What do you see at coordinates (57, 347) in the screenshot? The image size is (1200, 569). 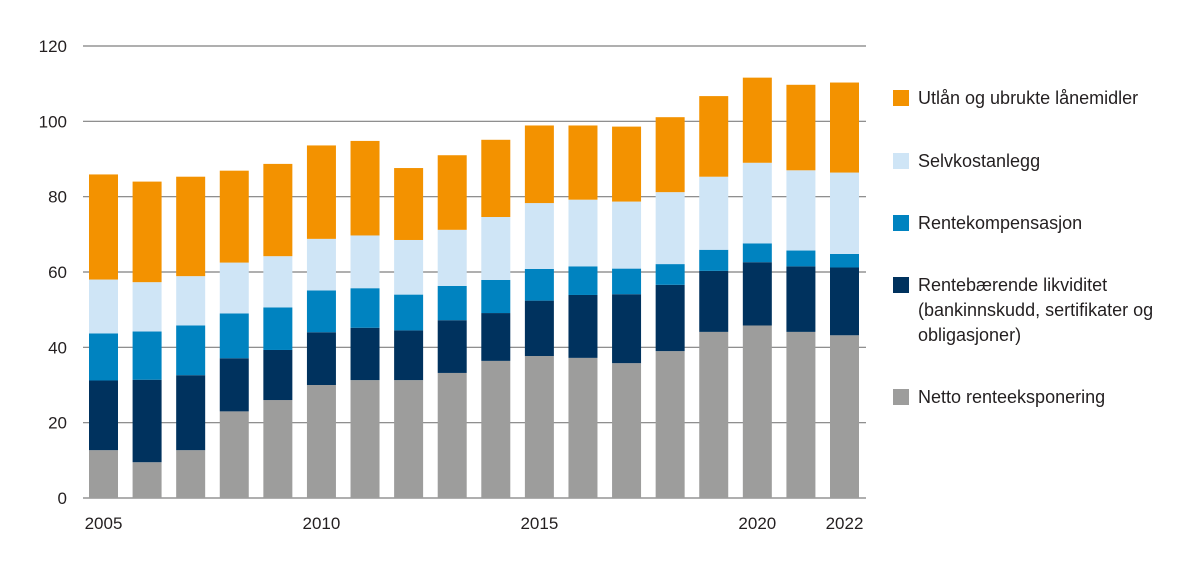 I see `y-tick-label: 40` at bounding box center [57, 347].